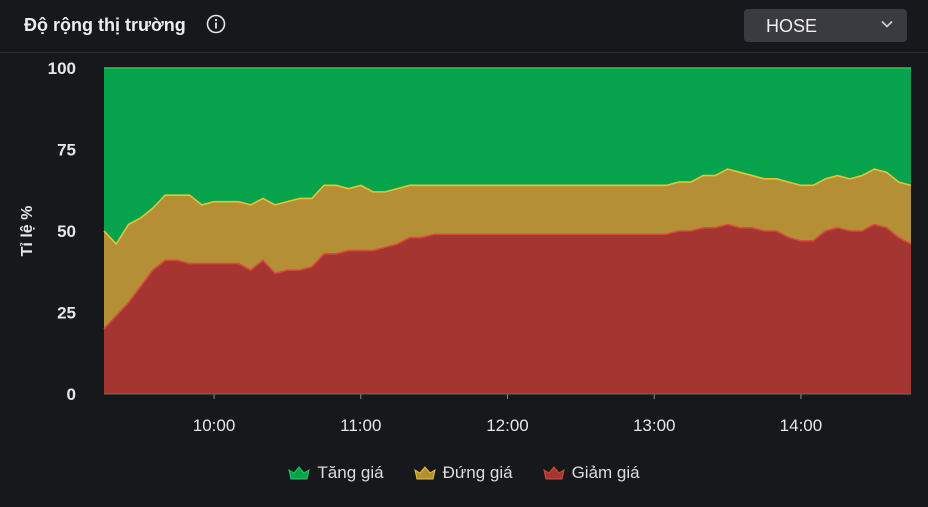 This screenshot has width=928, height=507. What do you see at coordinates (66, 231) in the screenshot?
I see `y-tick-label: 50` at bounding box center [66, 231].